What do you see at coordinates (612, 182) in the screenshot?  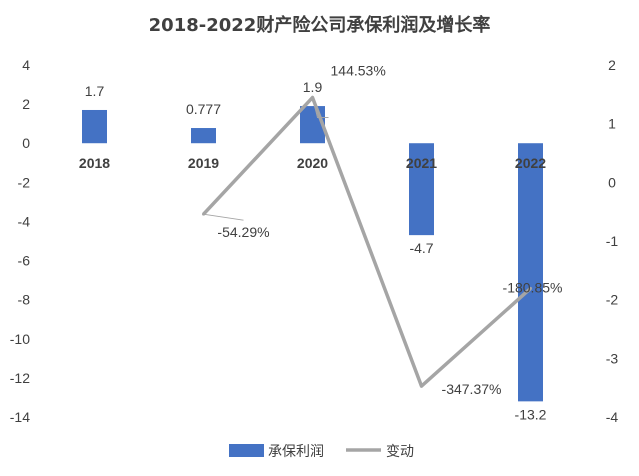 I see `right-tick-label: 0` at bounding box center [612, 182].